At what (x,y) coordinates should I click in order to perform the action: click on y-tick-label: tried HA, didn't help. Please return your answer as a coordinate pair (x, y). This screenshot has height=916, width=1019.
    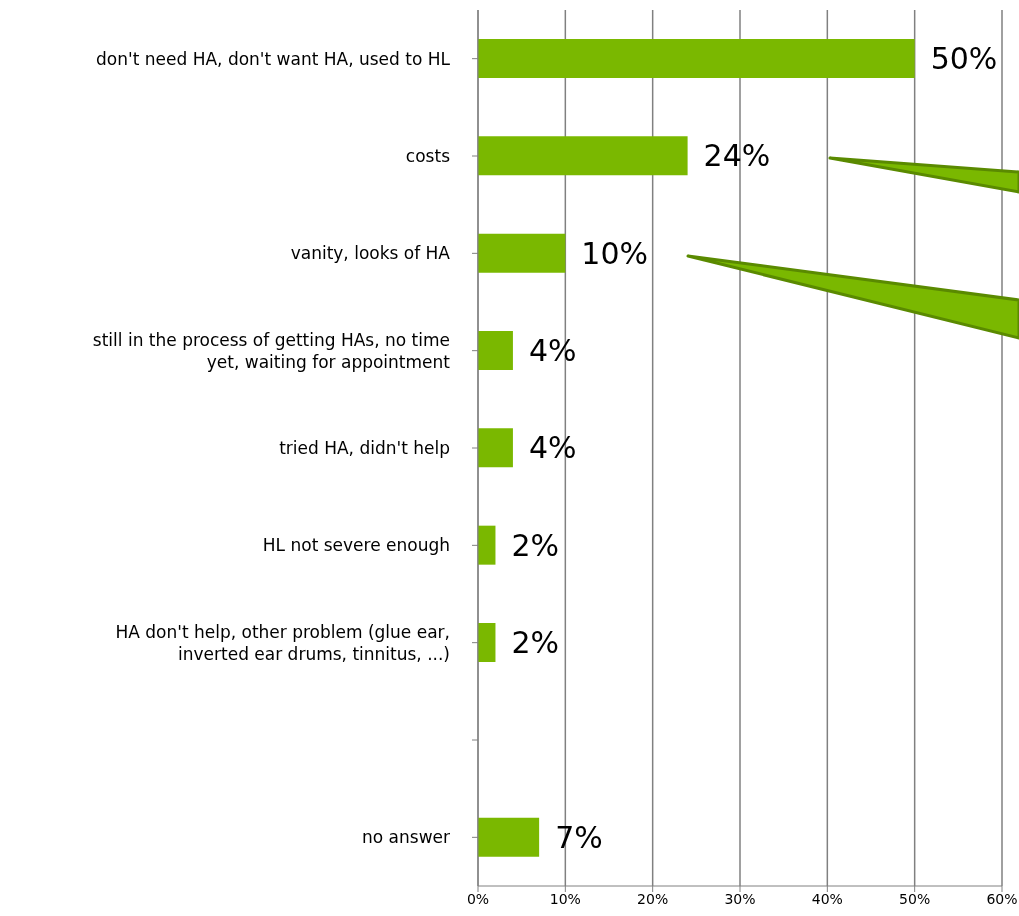
    Looking at the image, I should click on (364, 448).